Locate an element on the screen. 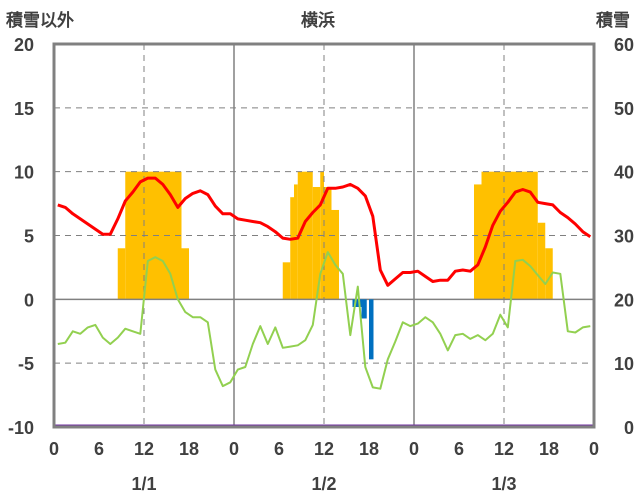 Image resolution: width=636 pixels, height=501 pixels. right-tick-label: 40 is located at coordinates (624, 173).